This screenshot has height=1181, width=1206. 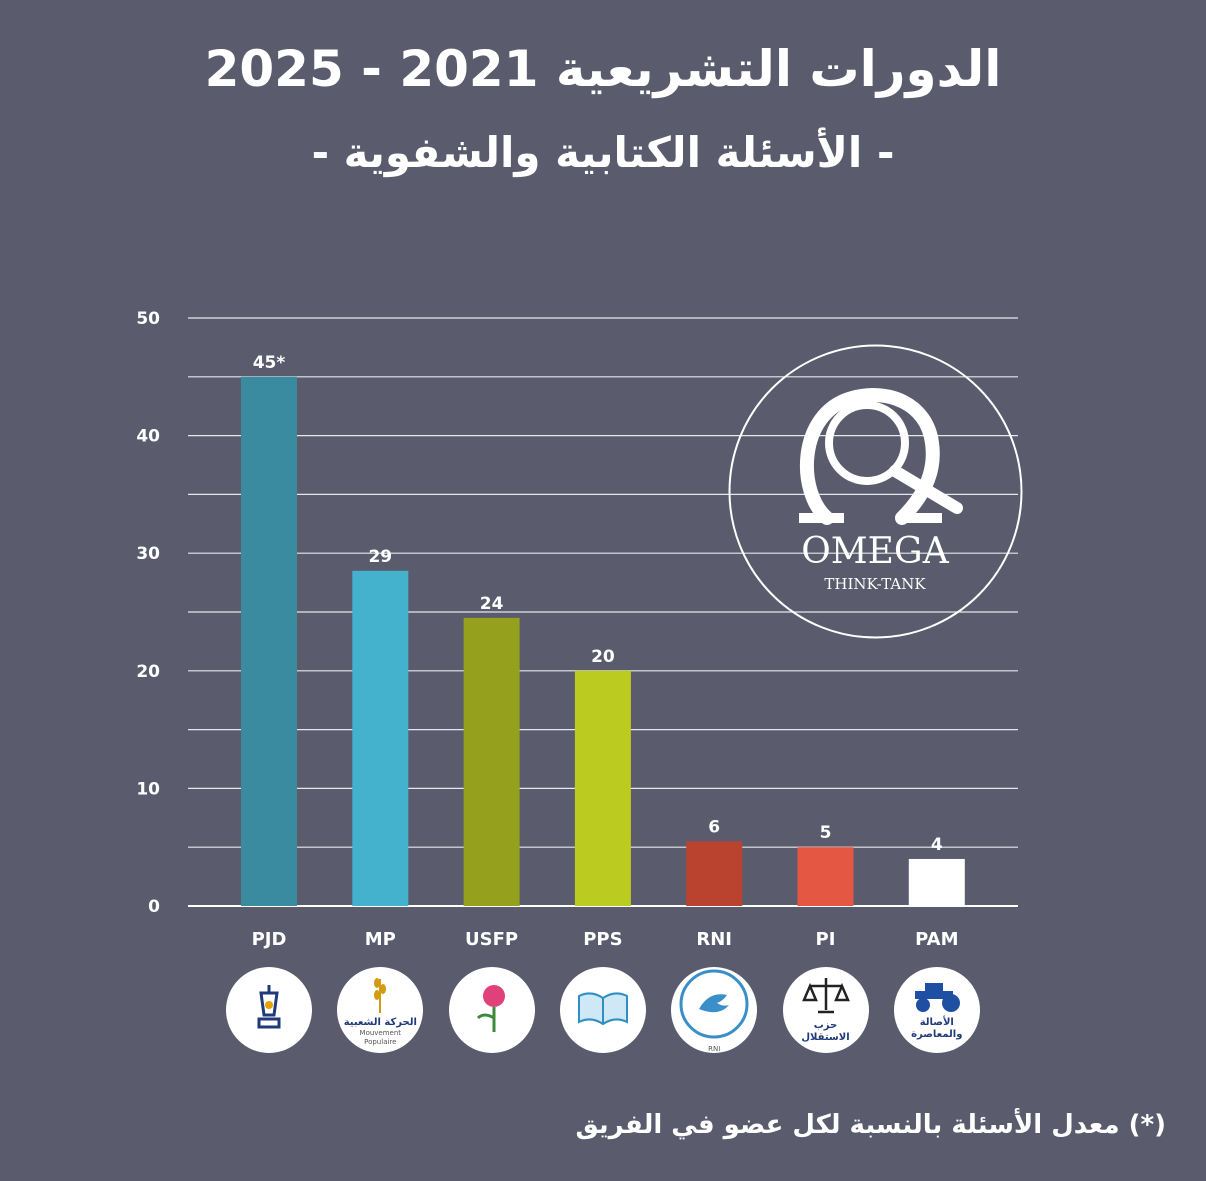 I want to click on lamp-icon, so click(x=269, y=1010).